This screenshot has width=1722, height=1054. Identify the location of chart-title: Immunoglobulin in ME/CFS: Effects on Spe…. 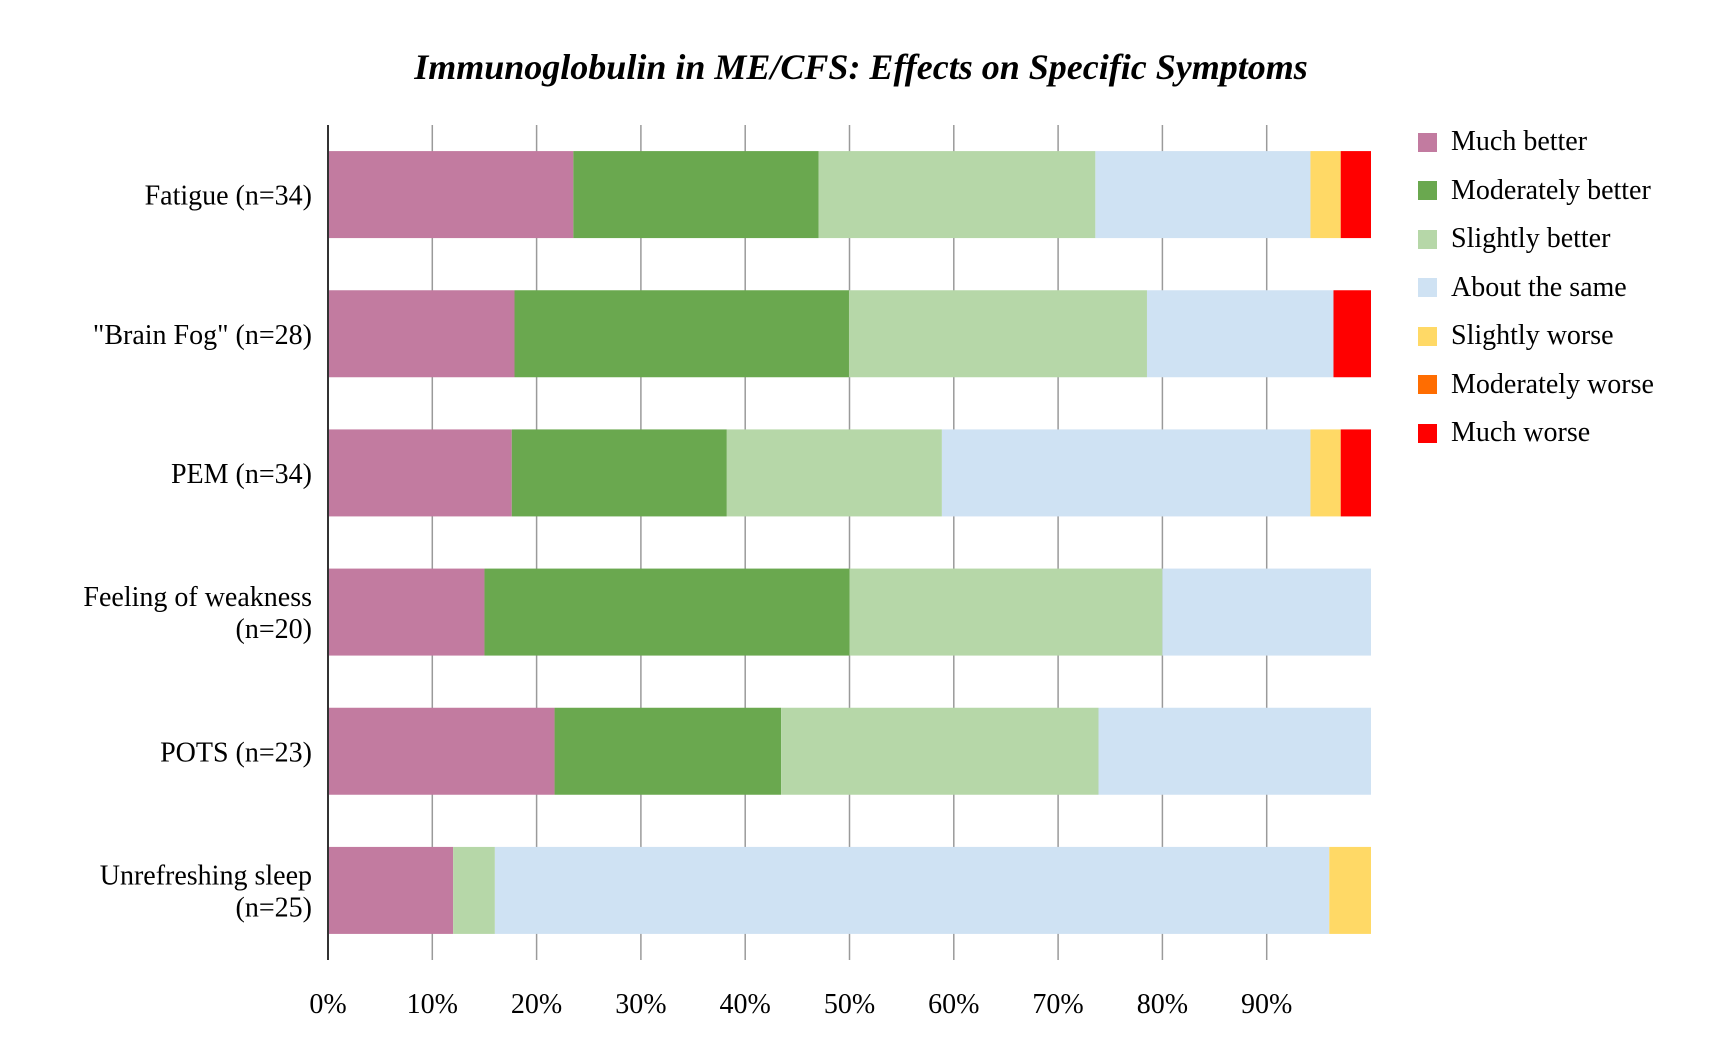
(861, 67).